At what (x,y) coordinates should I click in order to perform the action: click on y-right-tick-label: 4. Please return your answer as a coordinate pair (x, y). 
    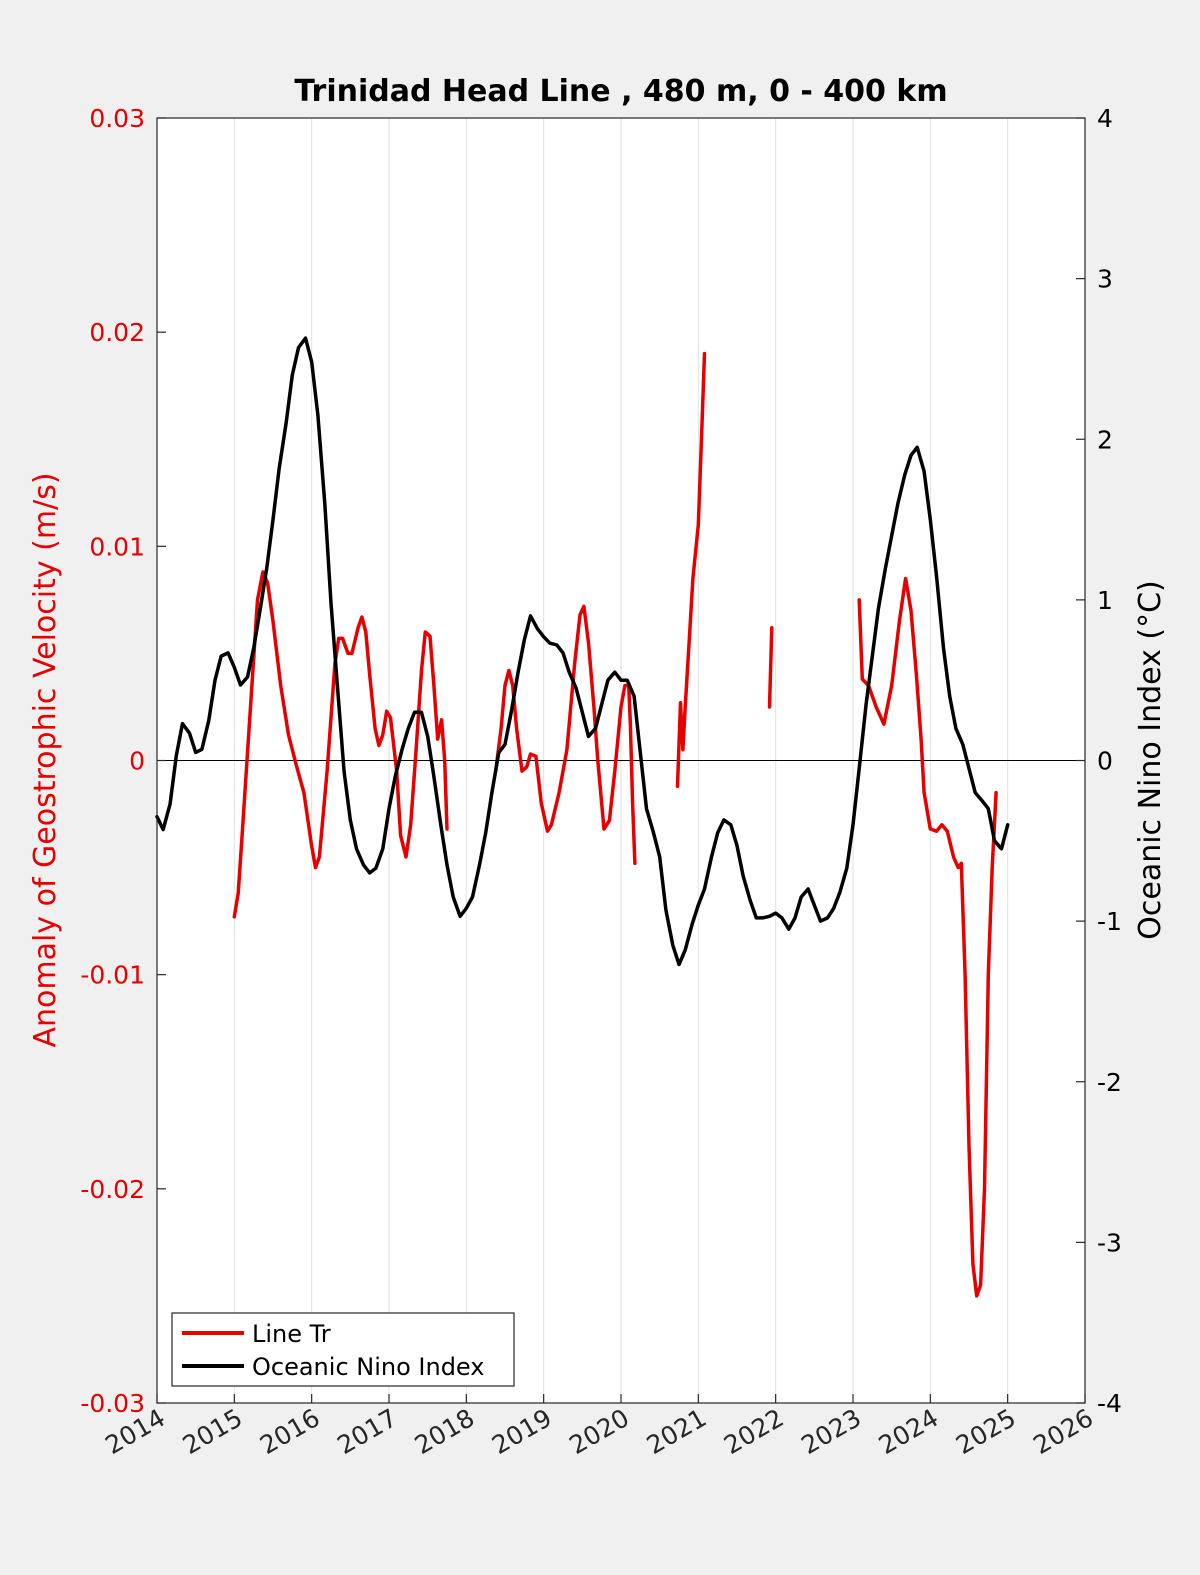
    Looking at the image, I should click on (1105, 118).